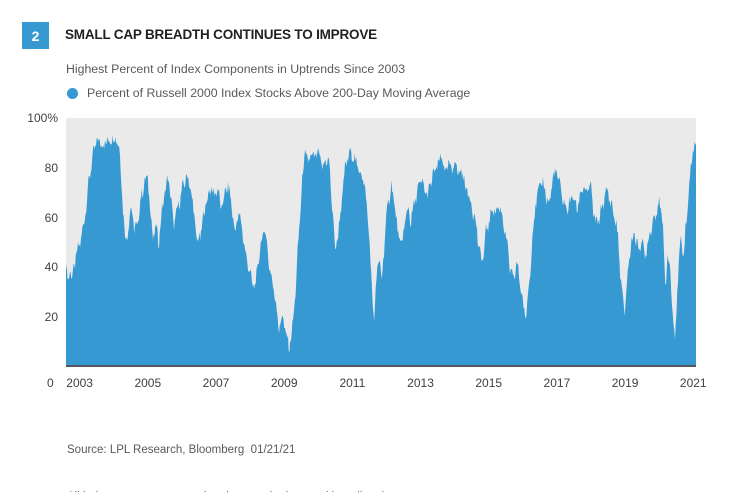 This screenshot has width=733, height=492. I want to click on figure-number-badge: 2, so click(35, 35).